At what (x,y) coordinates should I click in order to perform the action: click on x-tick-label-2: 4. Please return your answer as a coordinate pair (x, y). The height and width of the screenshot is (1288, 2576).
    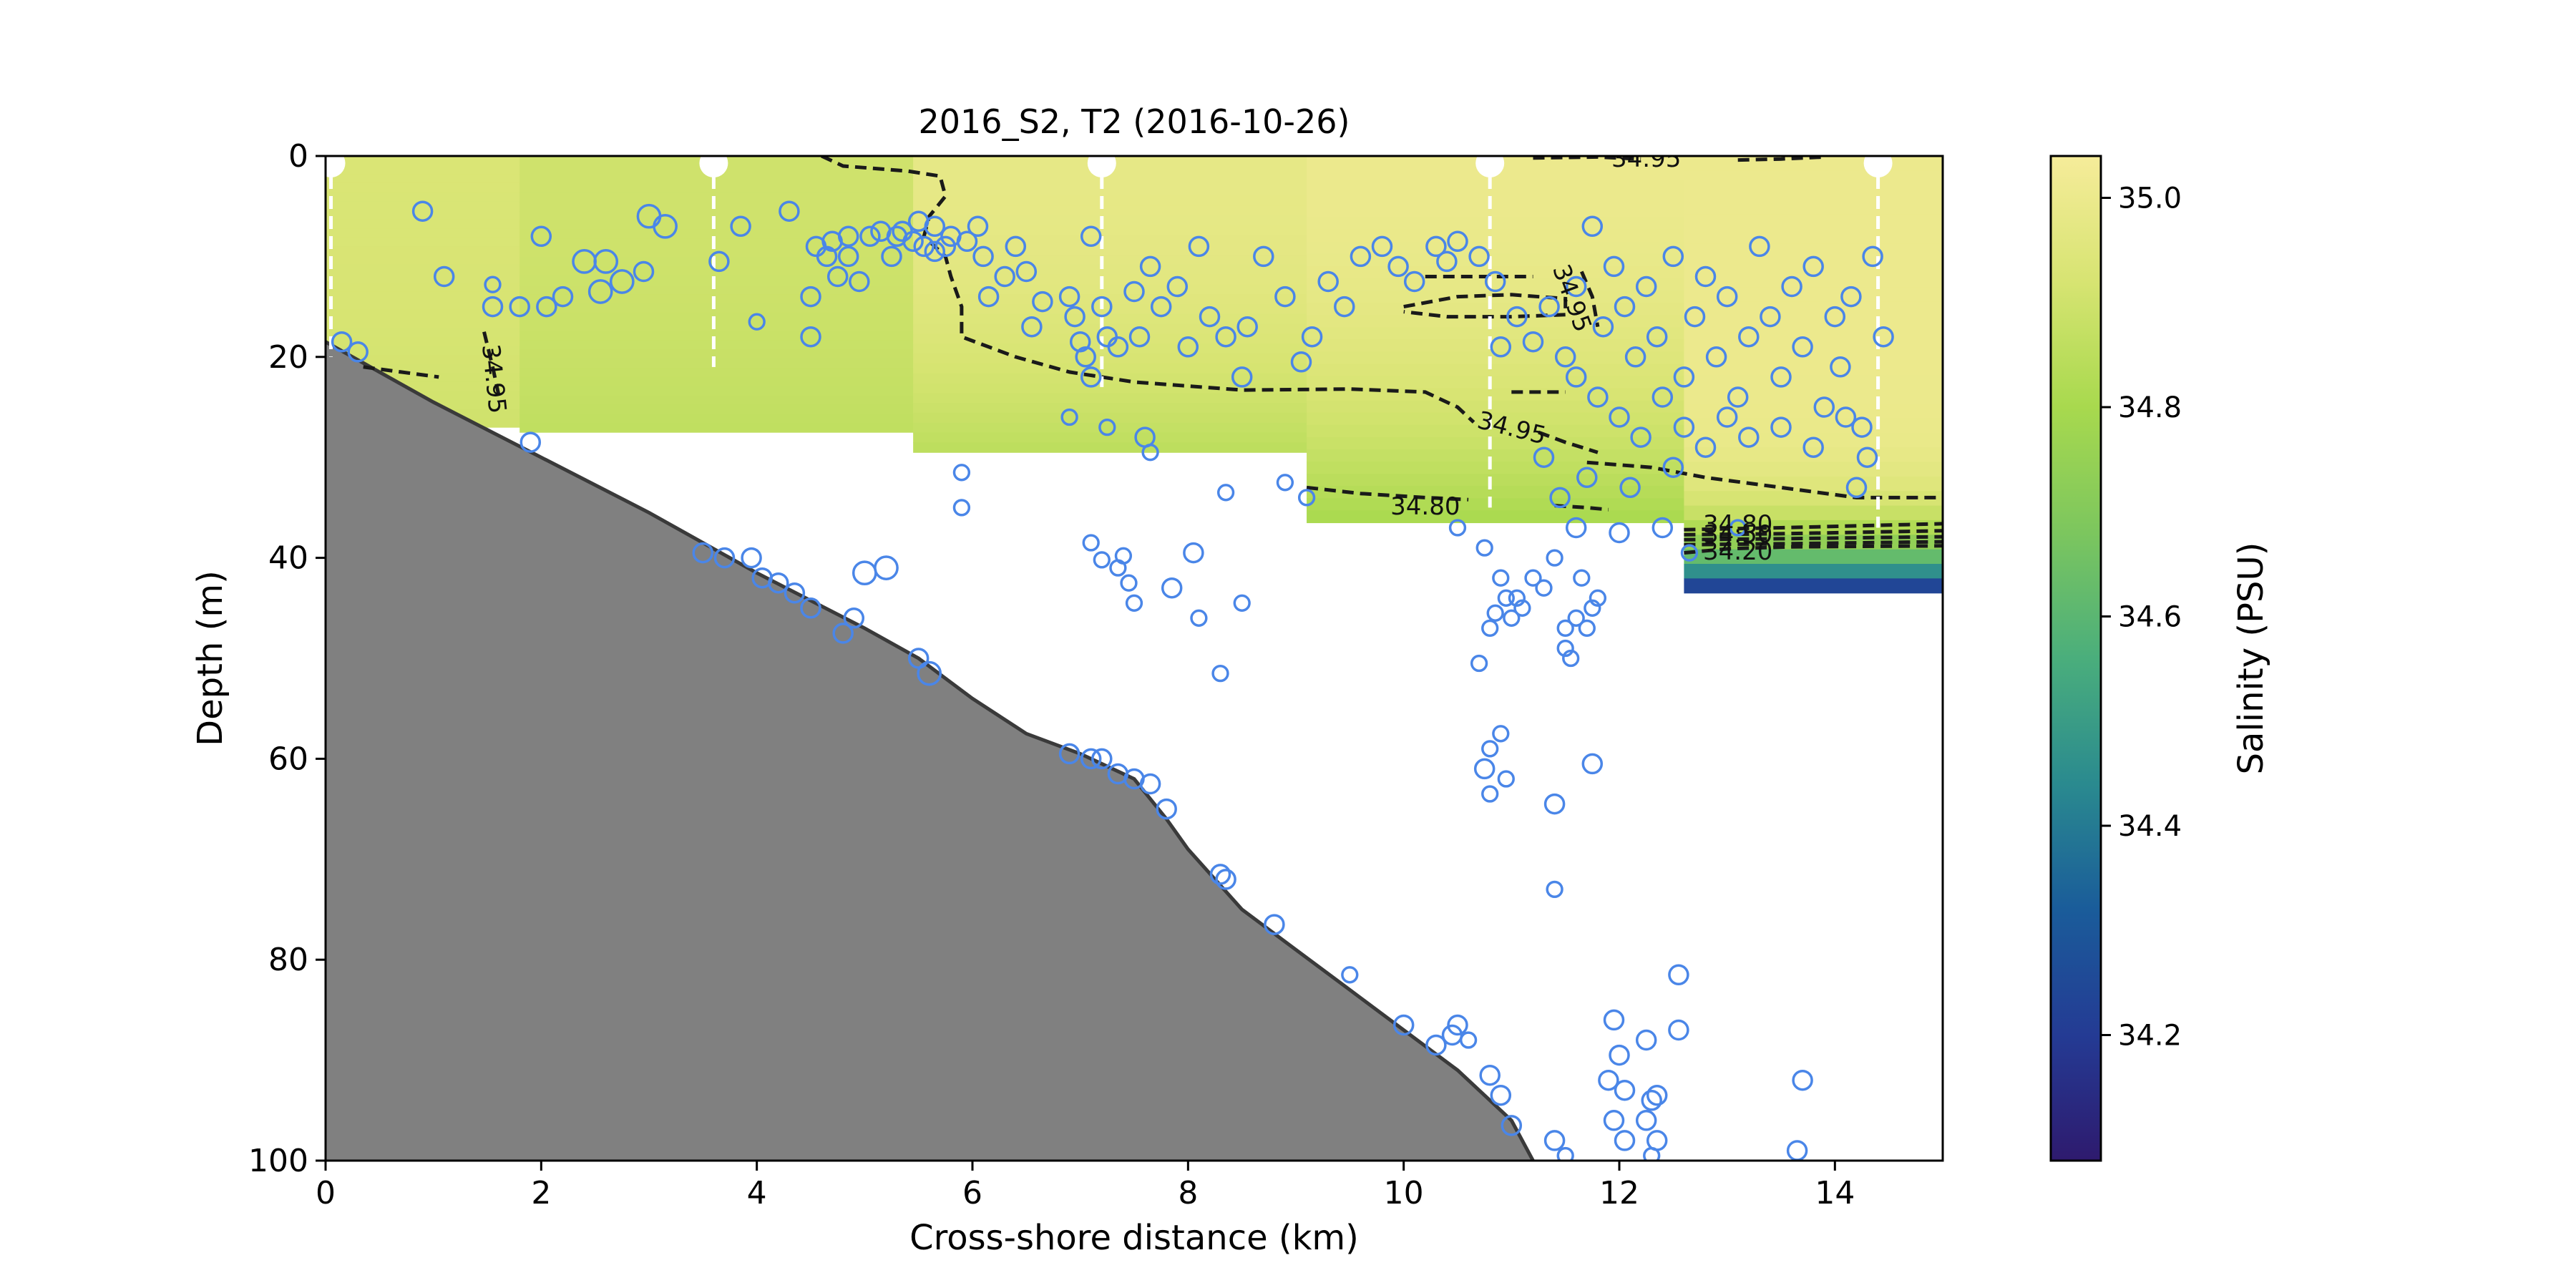
    Looking at the image, I should click on (757, 1193).